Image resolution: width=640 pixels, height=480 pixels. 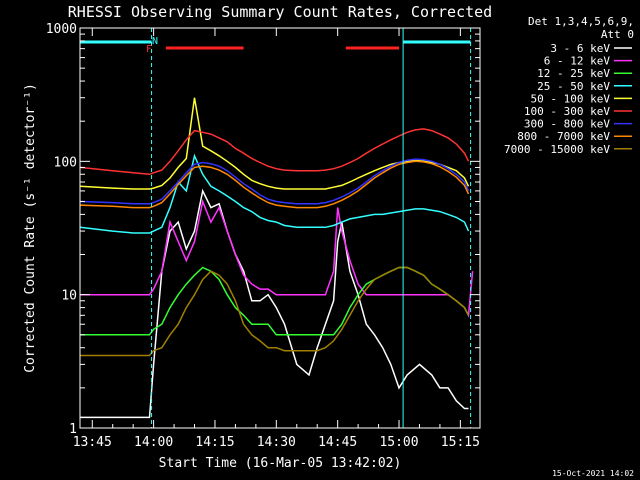 I want to click on y-axis-label: Corrected Count Rate (s⁻¹ detector⁻¹), so click(x=30, y=228).